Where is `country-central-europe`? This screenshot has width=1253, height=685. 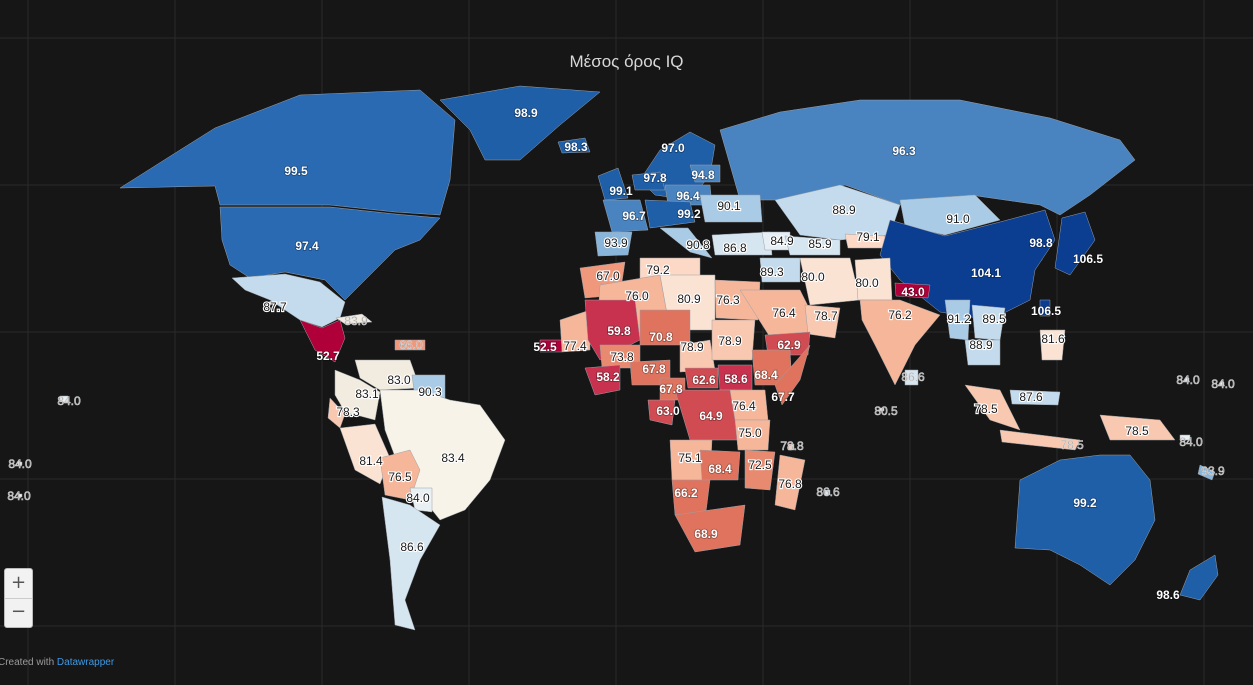
country-central-europe is located at coordinates (670, 214).